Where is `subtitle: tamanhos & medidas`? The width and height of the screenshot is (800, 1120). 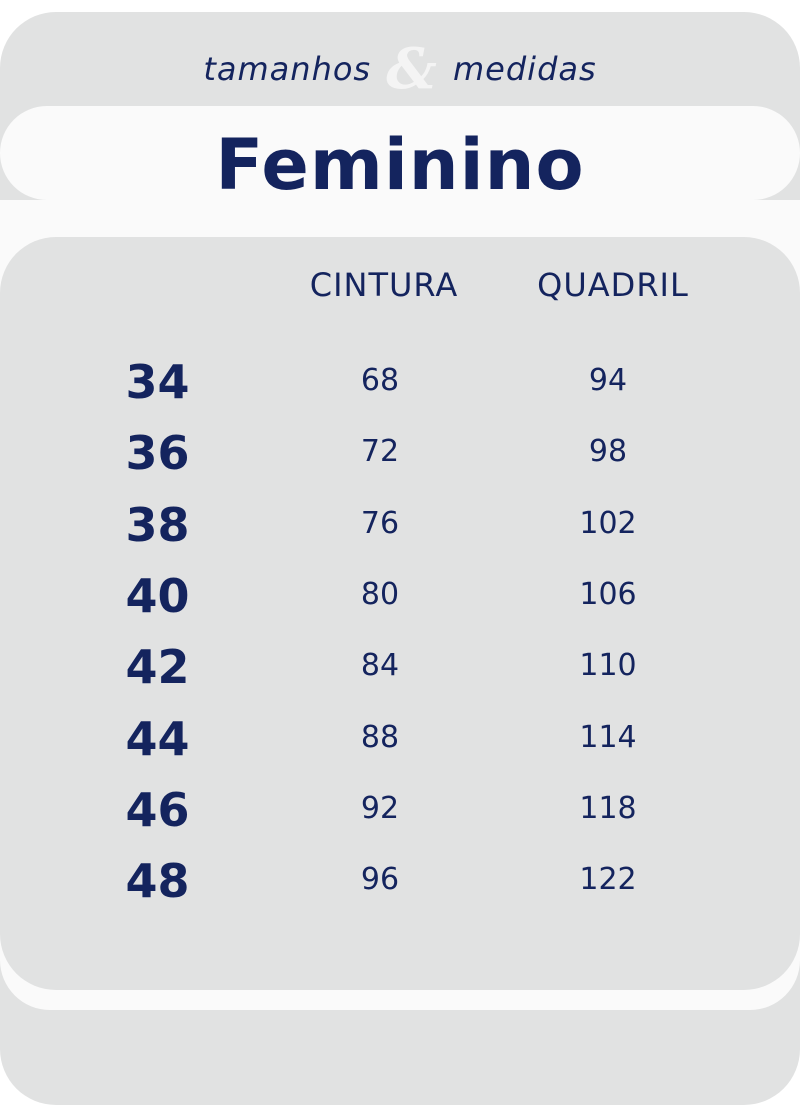 subtitle: tamanhos & medidas is located at coordinates (400, 69).